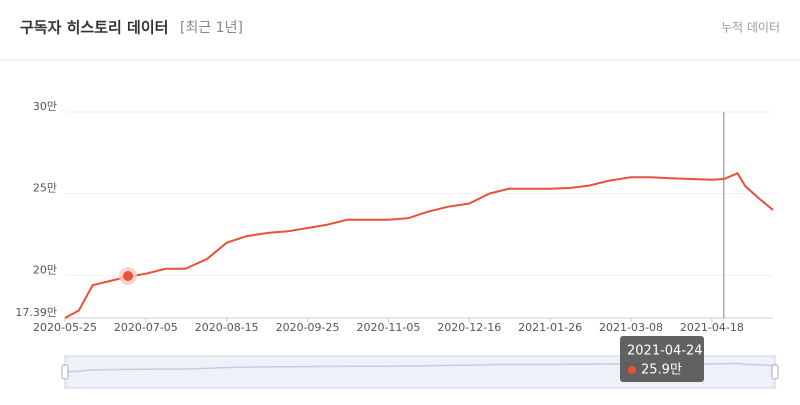  I want to click on x-tick-label: 2020-08-15, so click(227, 327).